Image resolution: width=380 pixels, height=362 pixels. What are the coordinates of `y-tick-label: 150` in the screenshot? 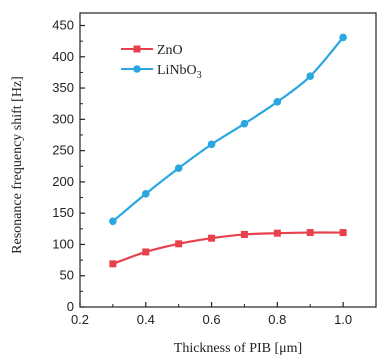 It's located at (63, 212).